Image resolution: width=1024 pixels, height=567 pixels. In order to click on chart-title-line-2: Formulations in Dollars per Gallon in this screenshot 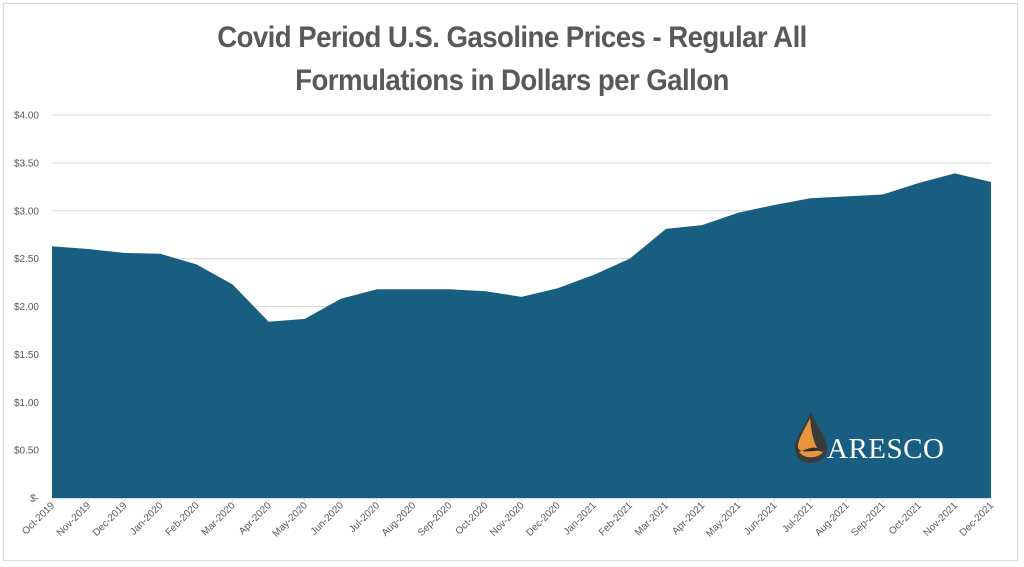, I will do `click(512, 80)`.